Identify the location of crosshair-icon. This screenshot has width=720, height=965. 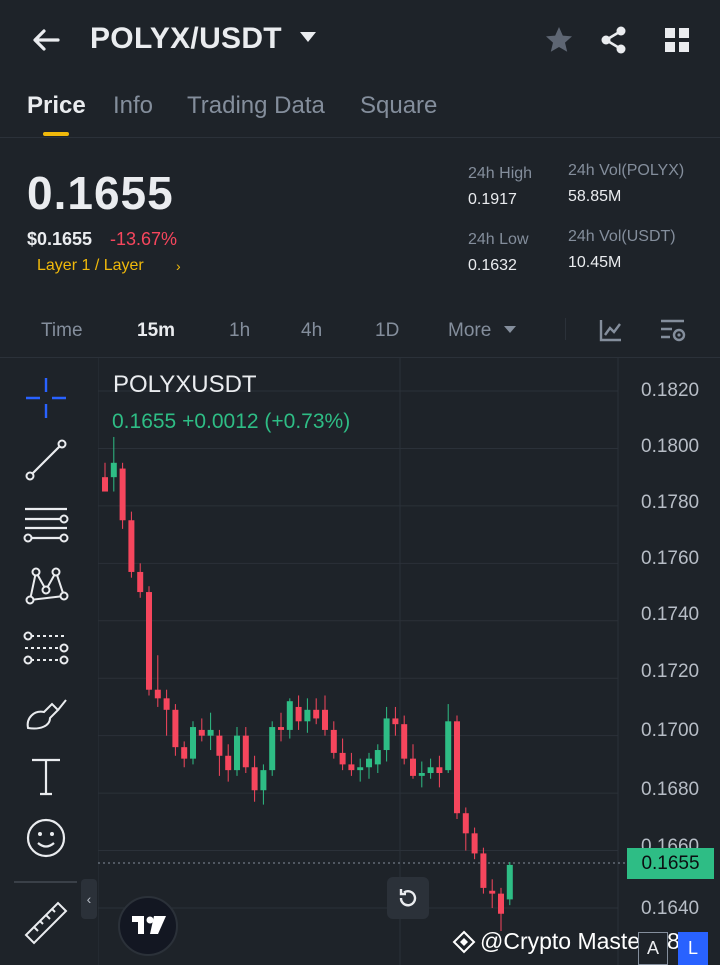
(46, 398).